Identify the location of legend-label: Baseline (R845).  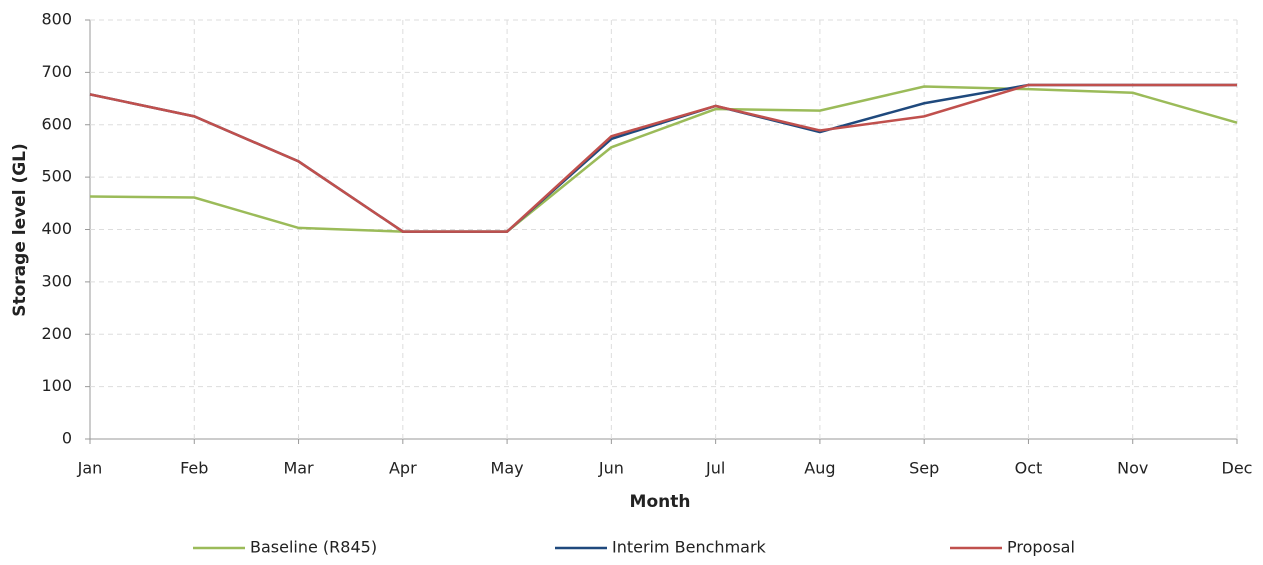
(313, 547).